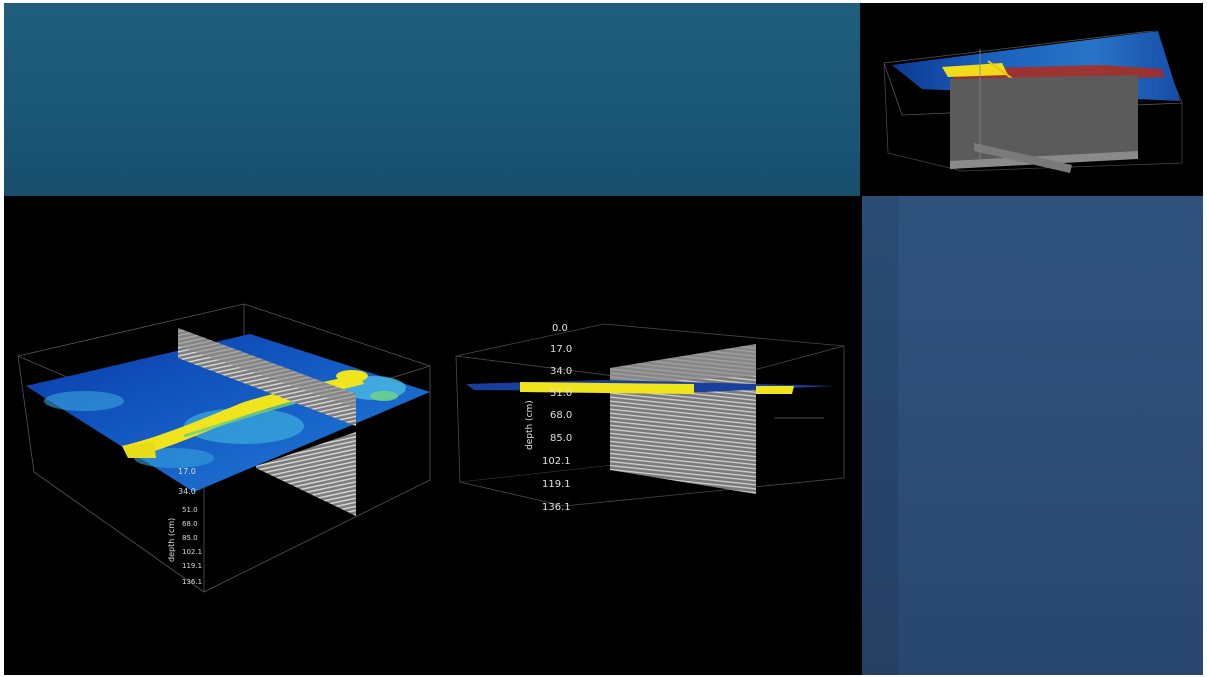  What do you see at coordinates (560, 328) in the screenshot?
I see `center-depth-tick: 0.0` at bounding box center [560, 328].